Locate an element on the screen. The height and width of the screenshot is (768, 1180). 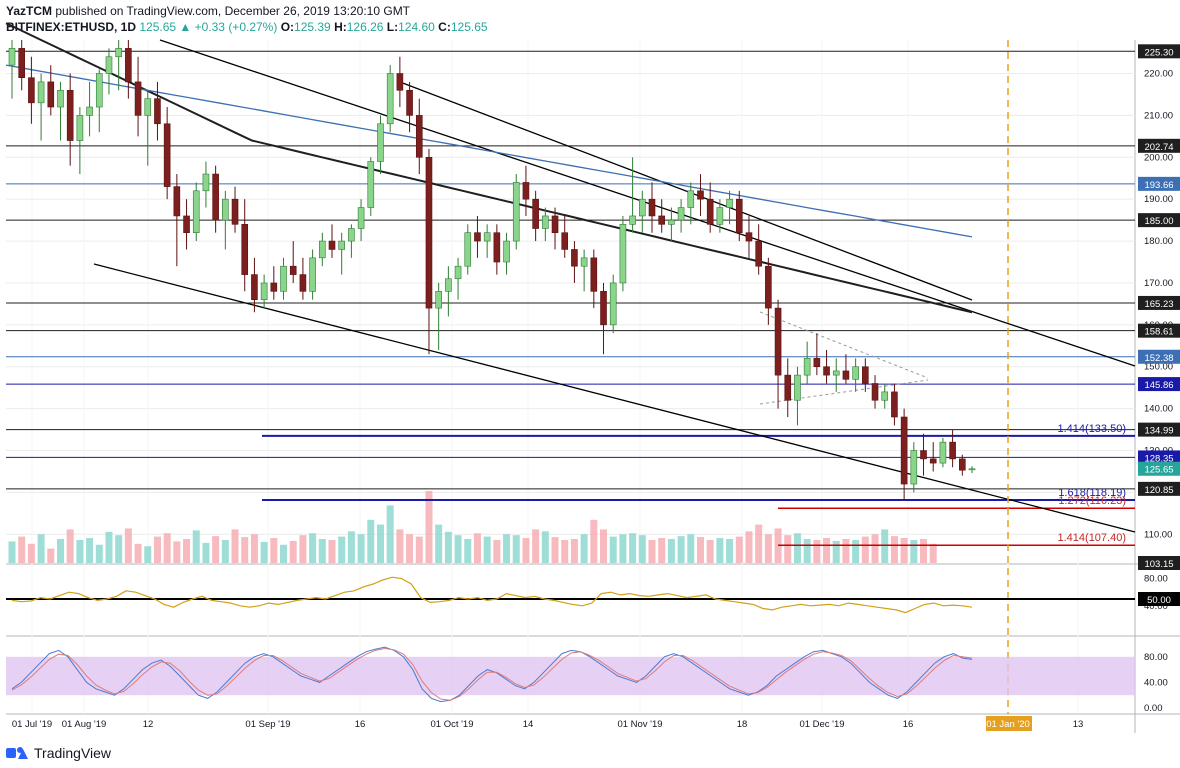
price-level-label: 158.61 is located at coordinates (1158, 332).